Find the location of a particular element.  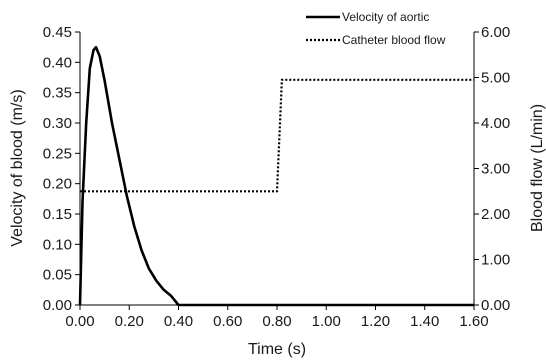

y-right-tick-label: 3.00 is located at coordinates (495, 169).